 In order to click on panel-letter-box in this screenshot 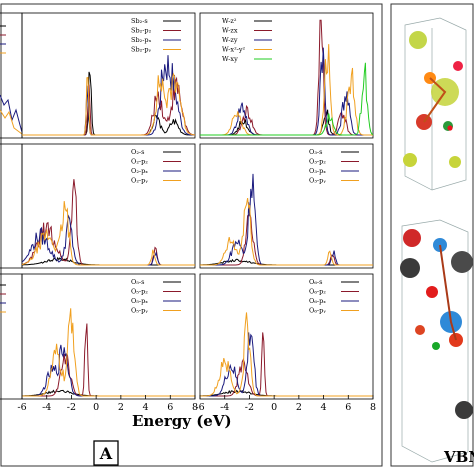, I will do `click(106, 453)`.